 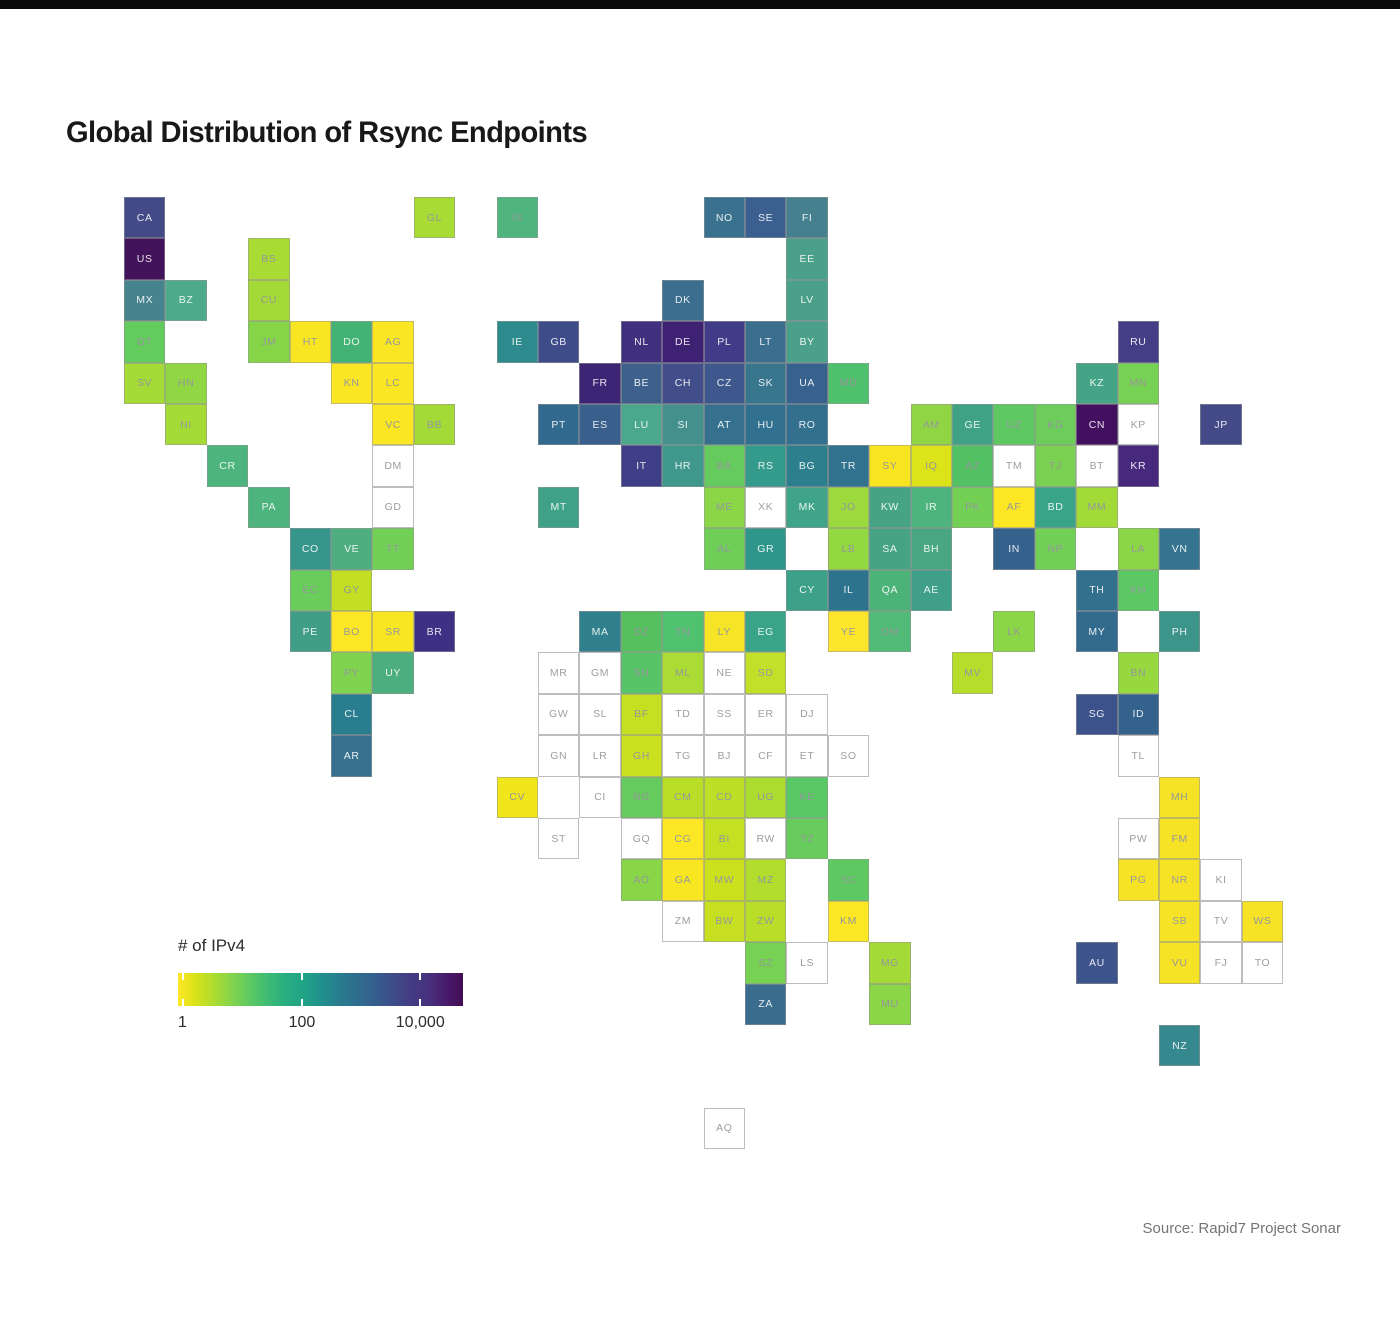 What do you see at coordinates (890, 507) in the screenshot?
I see `tile-KW: KW` at bounding box center [890, 507].